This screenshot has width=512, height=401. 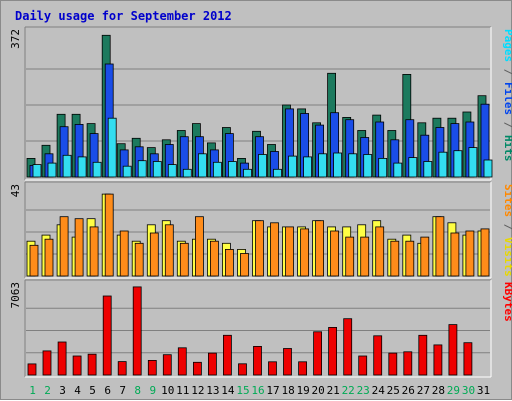 I want to click on x-tick-label-day-13: 13, so click(x=212, y=390).